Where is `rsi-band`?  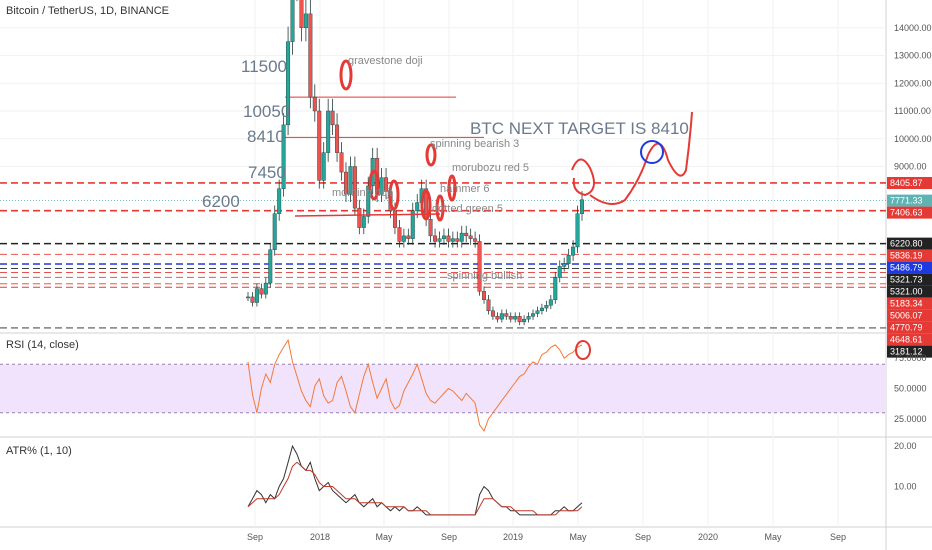
rsi-band is located at coordinates (443, 388).